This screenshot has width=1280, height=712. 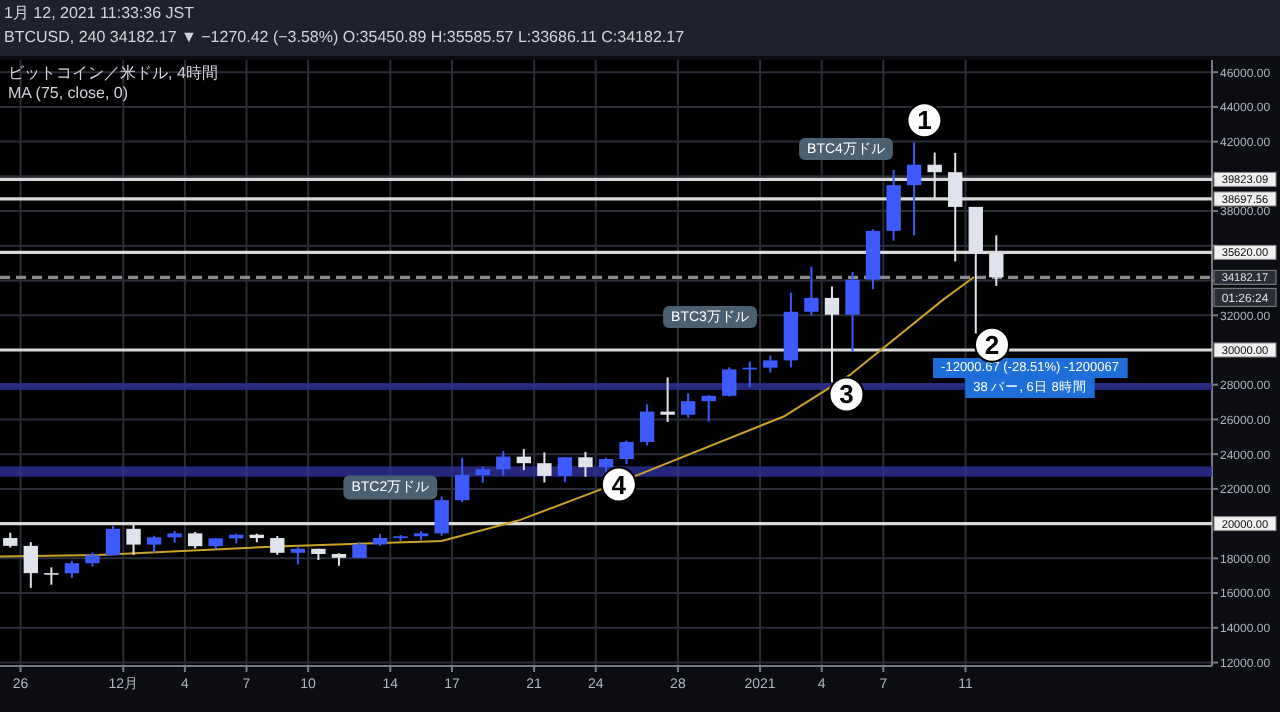 I want to click on chart-title: ビットコイン／米ドル, 4時間, so click(x=113, y=73).